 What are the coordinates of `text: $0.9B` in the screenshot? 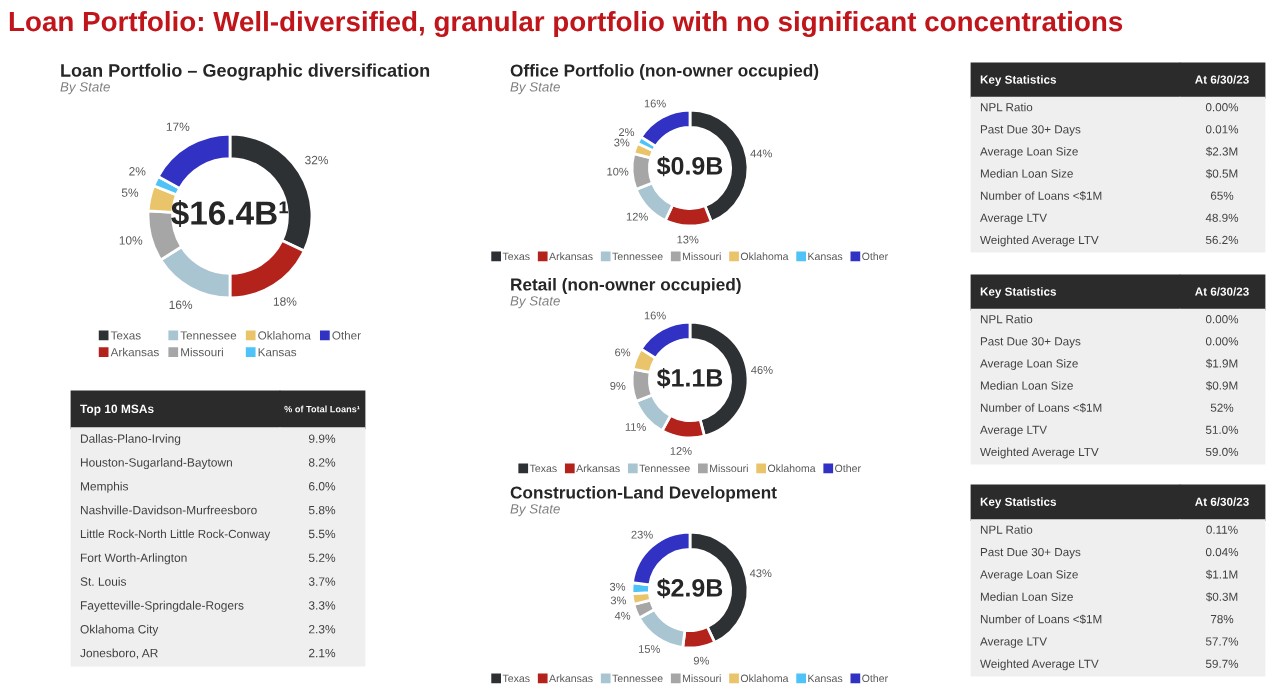 It's located at (689, 166).